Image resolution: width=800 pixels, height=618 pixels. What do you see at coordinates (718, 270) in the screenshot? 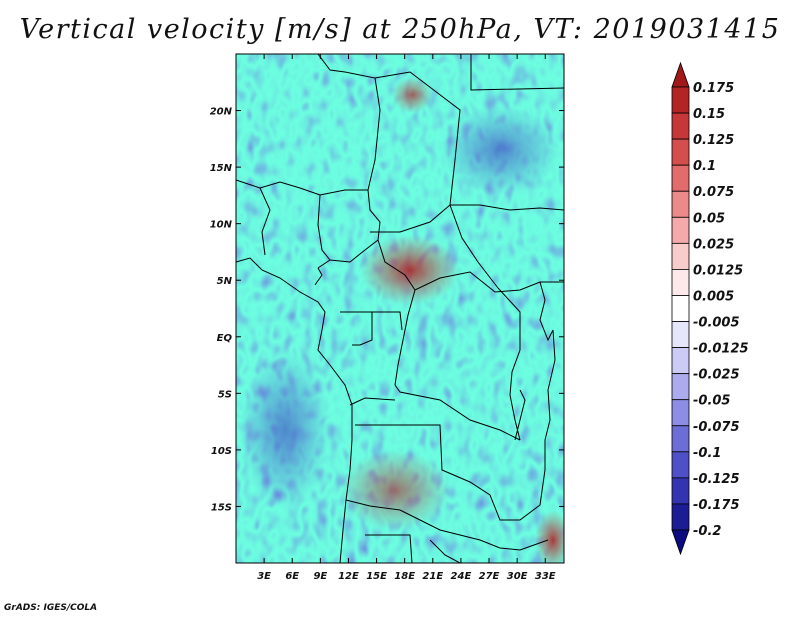
I see `colorbar-label: 0.0125` at bounding box center [718, 270].